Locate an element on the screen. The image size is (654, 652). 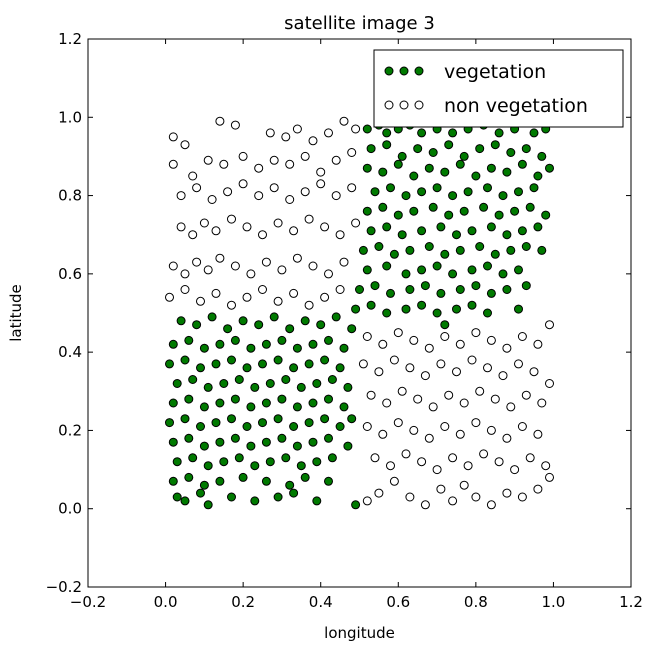
x-axis-label: longitude is located at coordinates (359, 633).